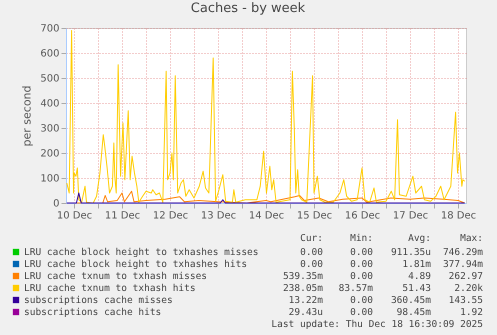  I want to click on y-tick-label: 200, so click(50, 154).